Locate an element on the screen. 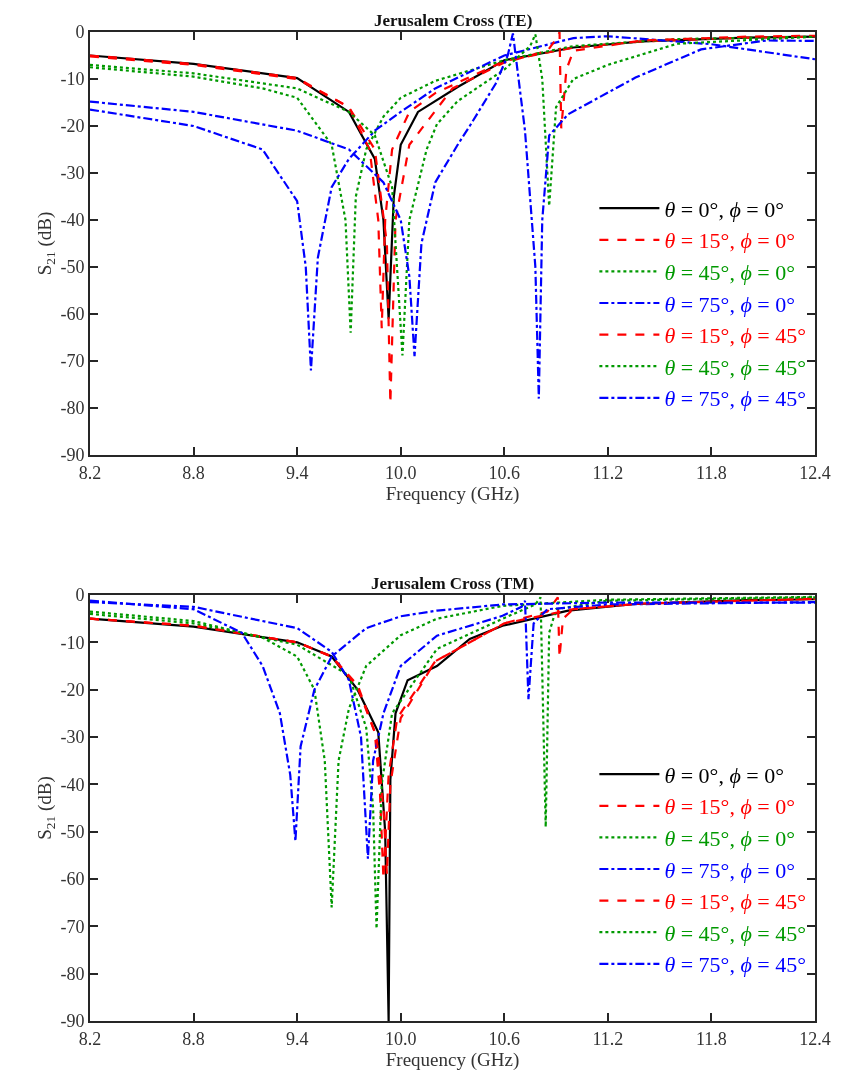 This screenshot has width=843, height=1087. chart-title: Jerusalem Cross (TM) is located at coordinates (453, 583).